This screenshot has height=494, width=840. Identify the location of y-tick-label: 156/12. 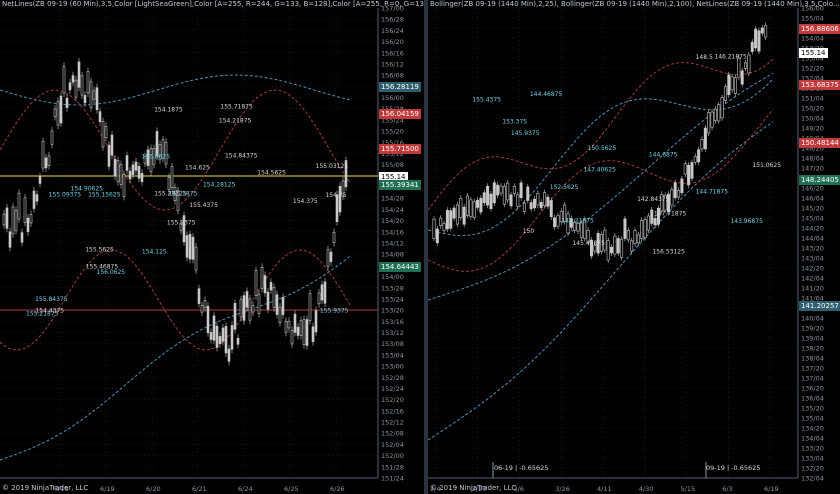
(392, 64).